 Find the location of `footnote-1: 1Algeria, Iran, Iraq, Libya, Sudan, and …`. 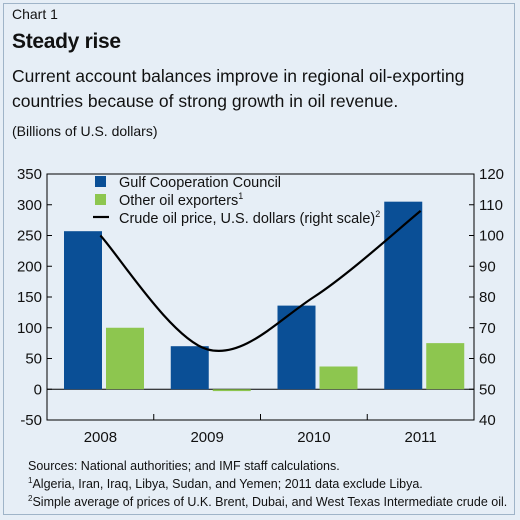

footnote-1: 1Algeria, Iran, Iraq, Libya, Sudan, and … is located at coordinates (225, 484).